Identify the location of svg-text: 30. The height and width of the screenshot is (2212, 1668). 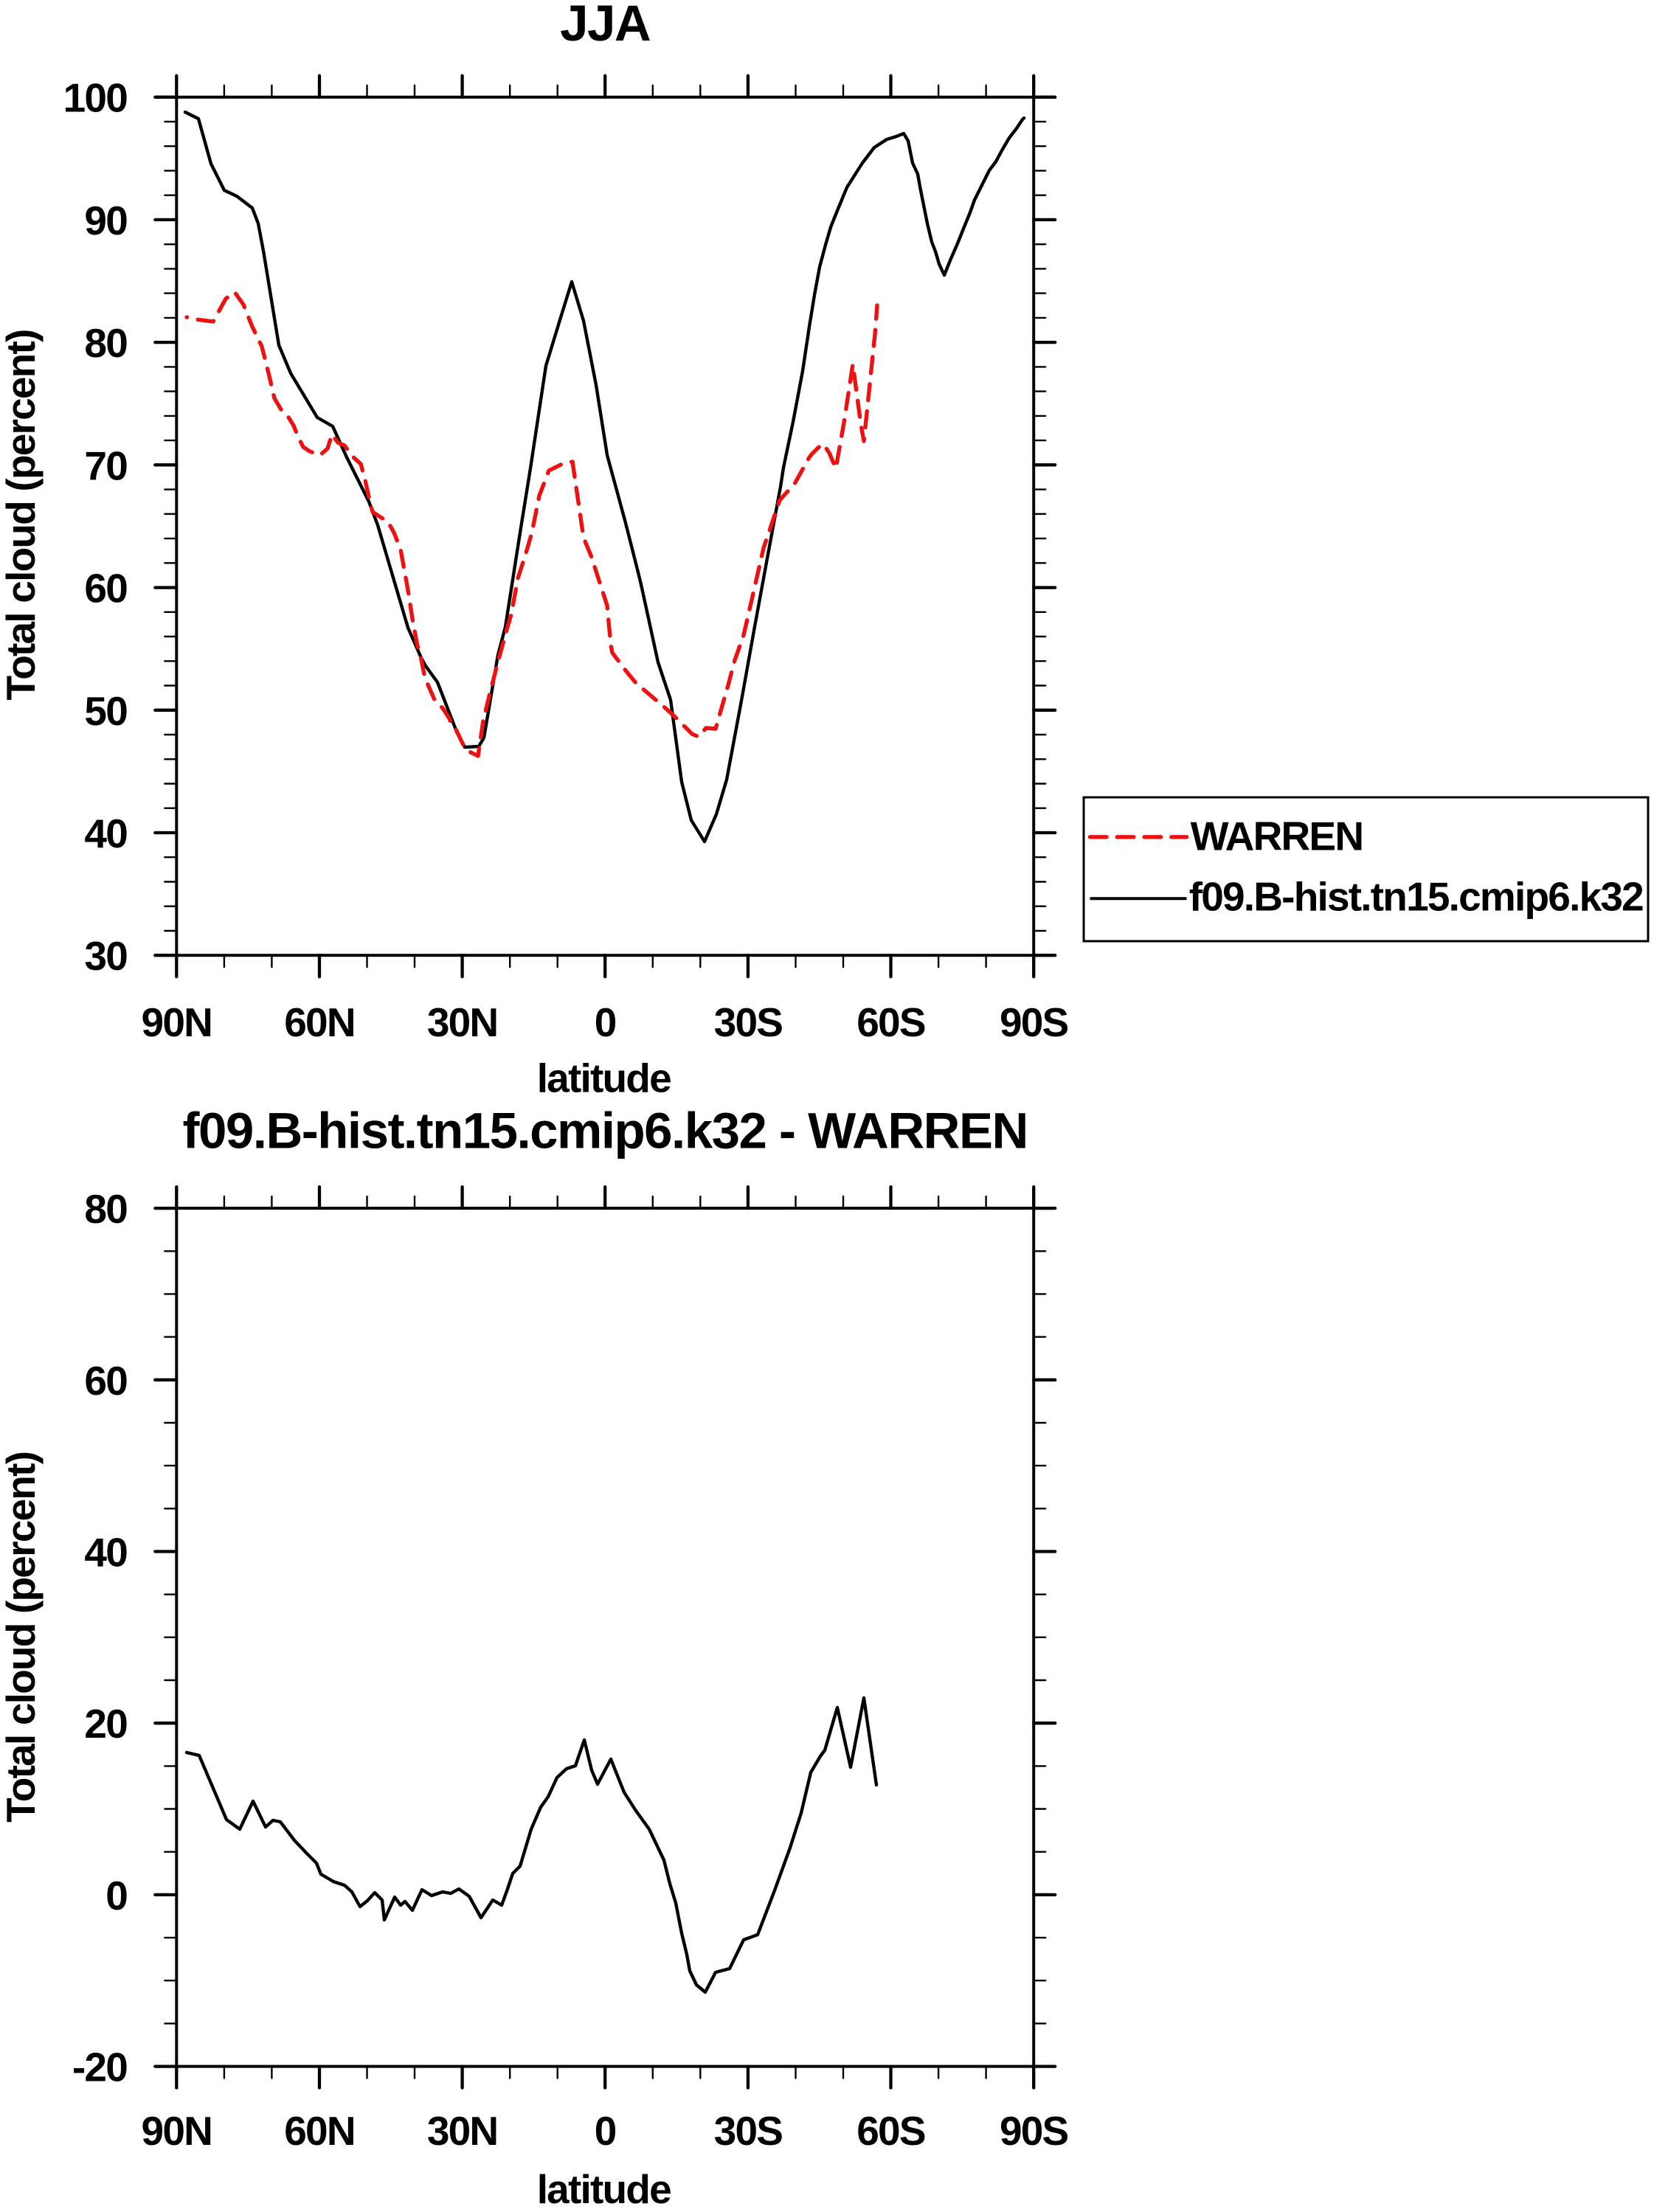
(105, 956).